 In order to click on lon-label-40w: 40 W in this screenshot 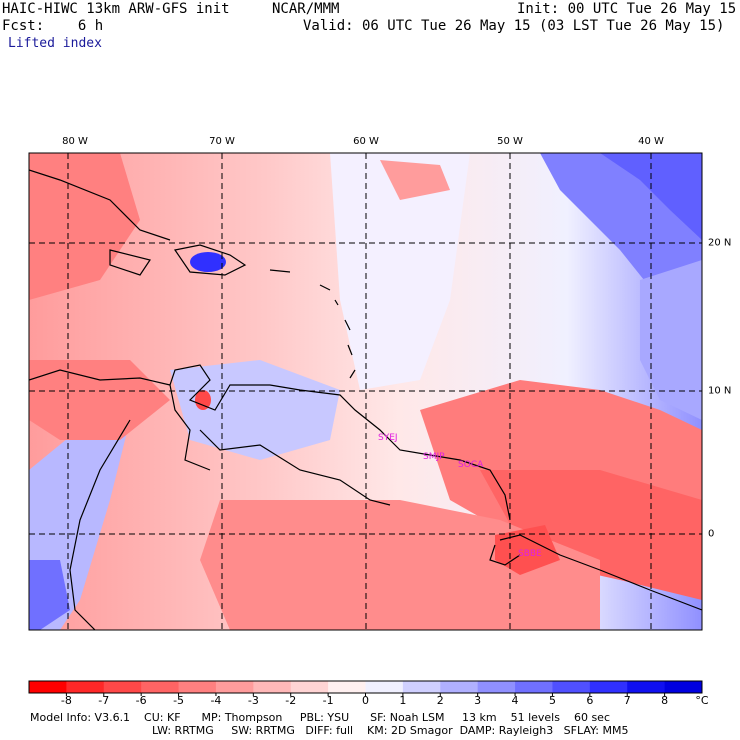, I will do `click(651, 141)`.